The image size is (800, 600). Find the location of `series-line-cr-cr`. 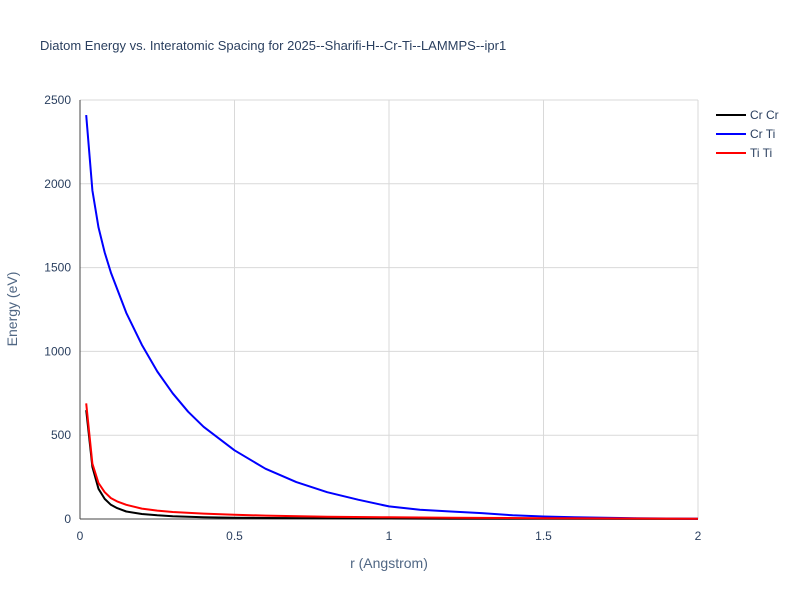

series-line-cr-cr is located at coordinates (391, 464).